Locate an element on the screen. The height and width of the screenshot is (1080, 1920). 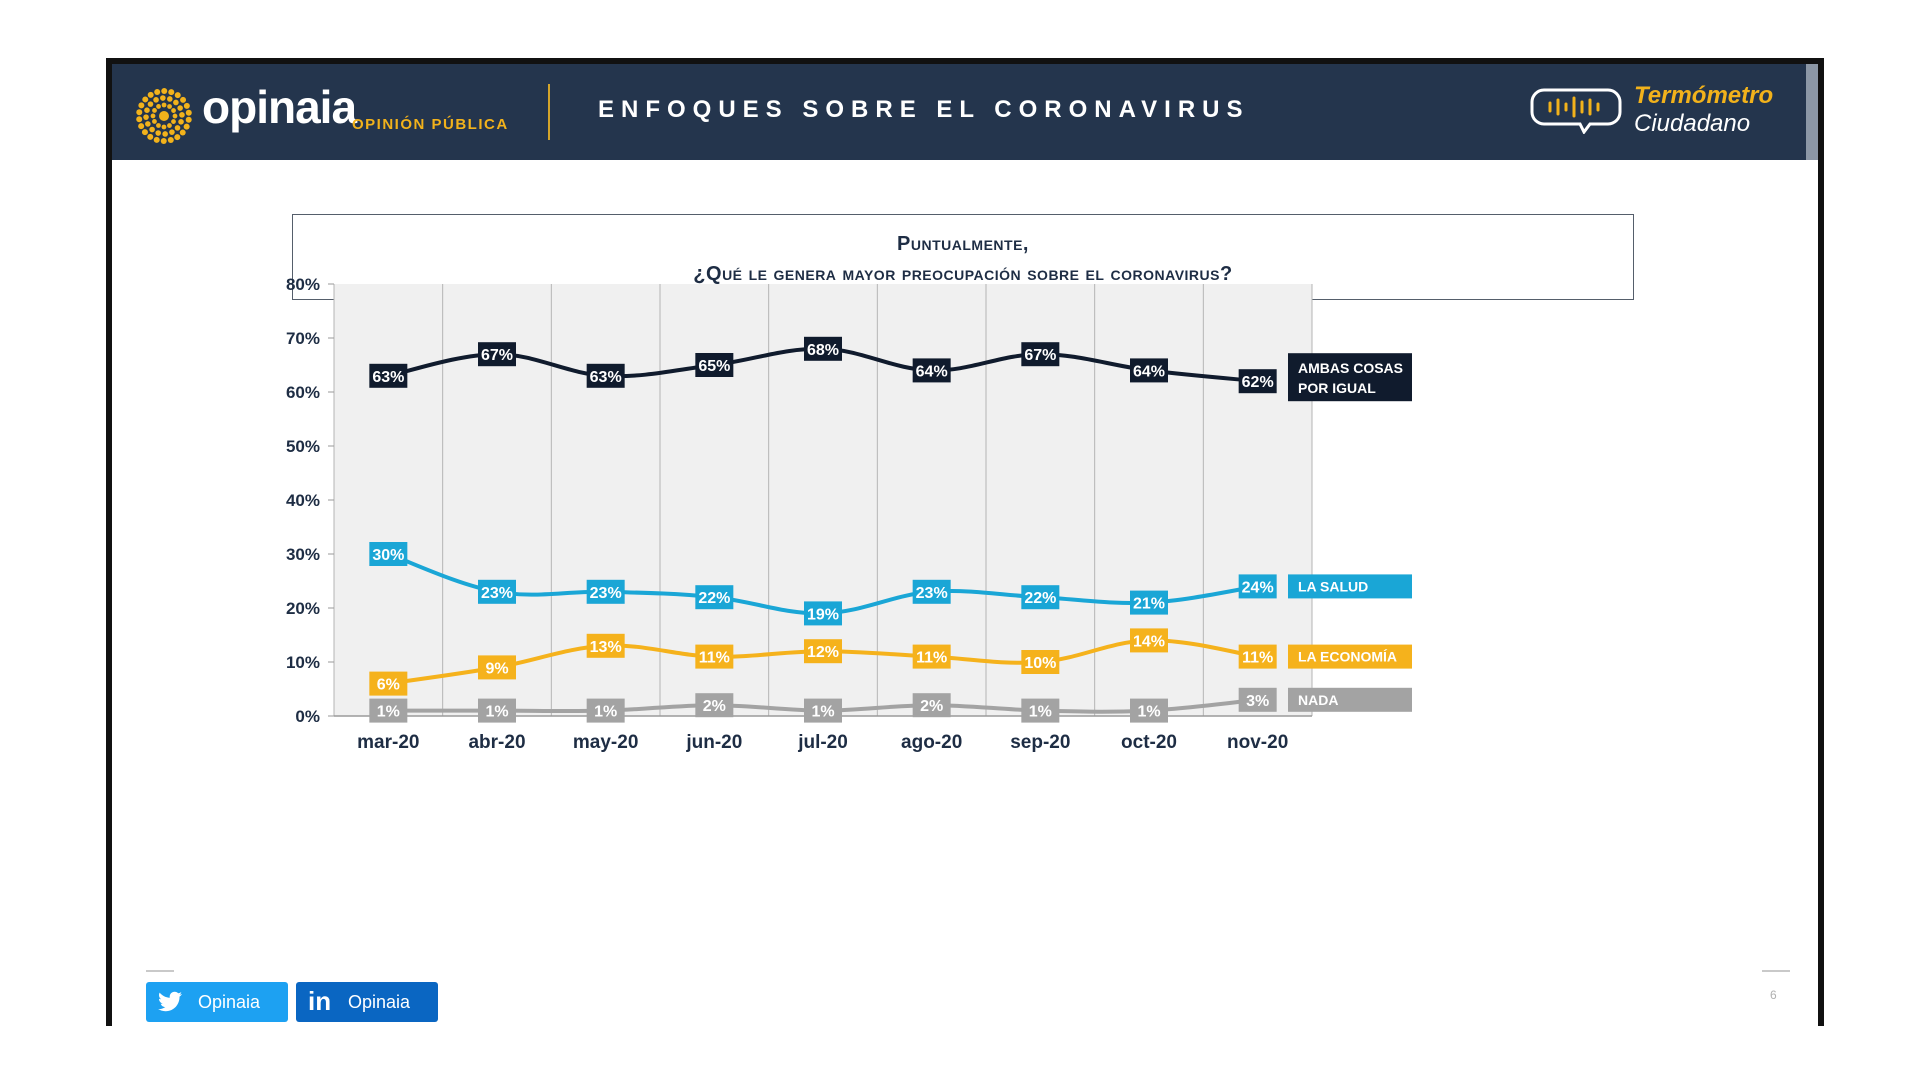
y-tick-label: 60% is located at coordinates (303, 392).